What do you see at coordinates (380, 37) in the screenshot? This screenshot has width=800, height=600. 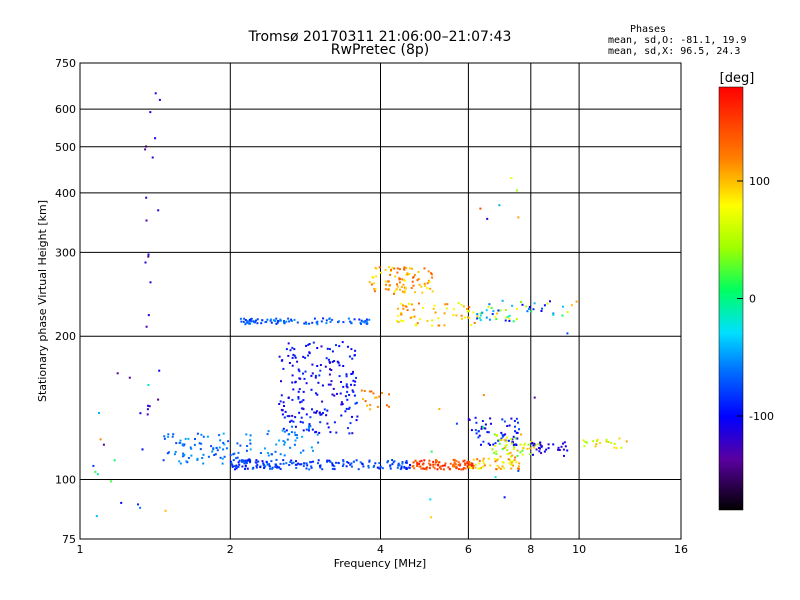 I see `chart-title: Tromsø 20170311 21:06:00–21:07:43` at bounding box center [380, 37].